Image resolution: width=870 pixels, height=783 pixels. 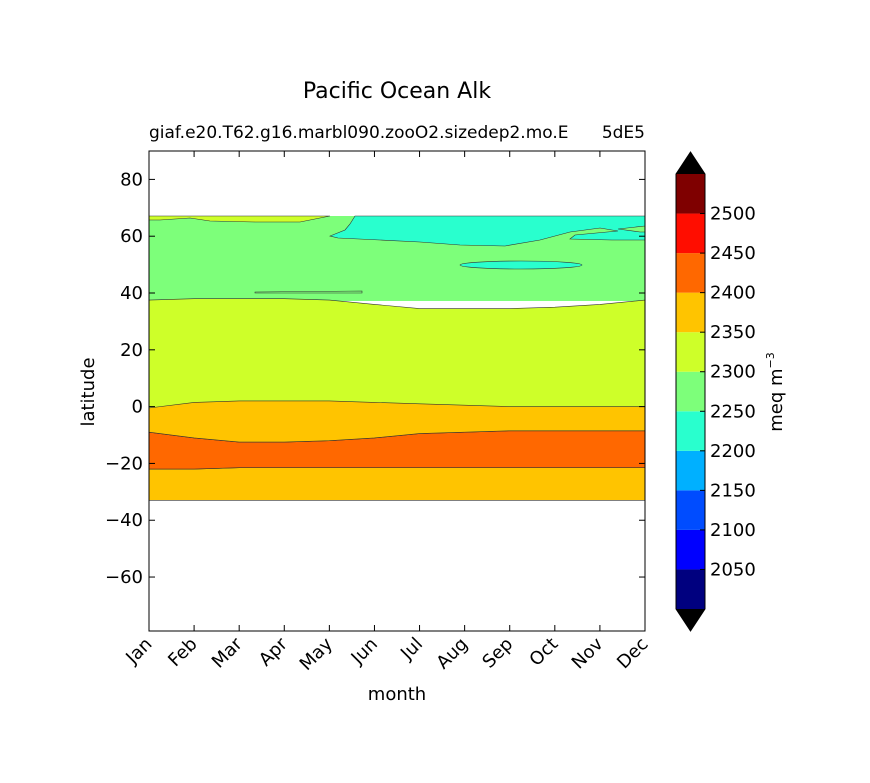 I want to click on colorbar-tick-label: 2400, so click(x=733, y=293).